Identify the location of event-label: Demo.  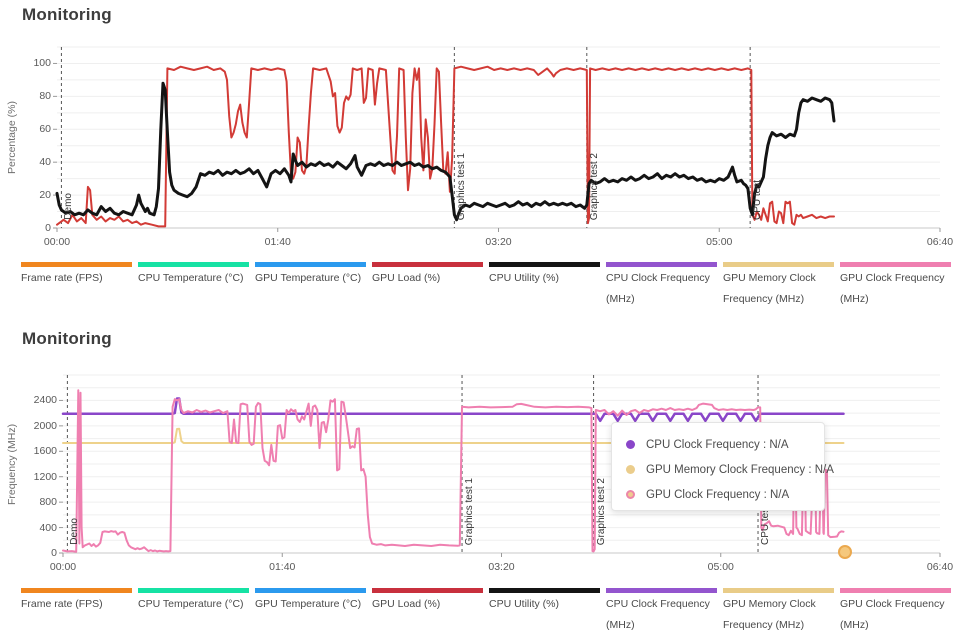
(75, 531).